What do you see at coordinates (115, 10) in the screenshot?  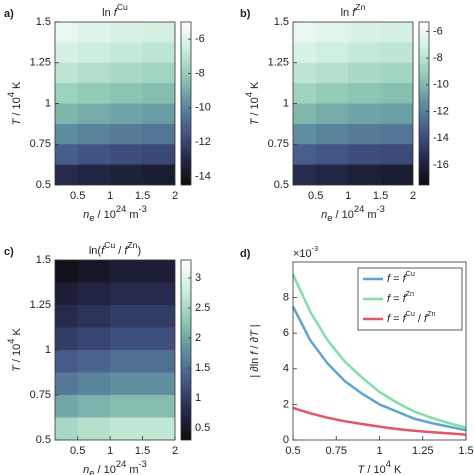 I see `chart-title: ln fCu` at bounding box center [115, 10].